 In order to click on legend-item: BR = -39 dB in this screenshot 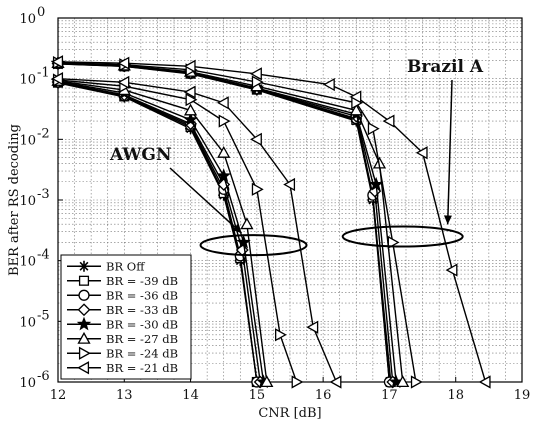, I will do `click(122, 281)`.